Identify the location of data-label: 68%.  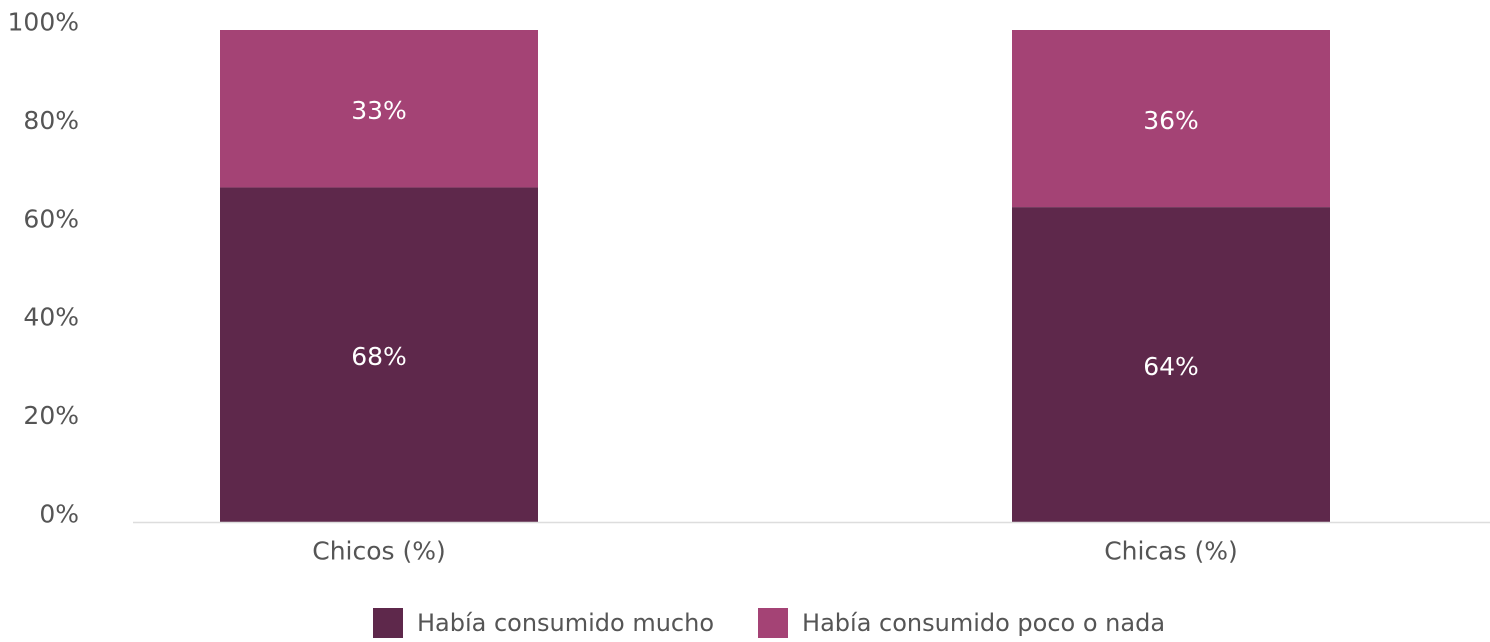
(379, 356).